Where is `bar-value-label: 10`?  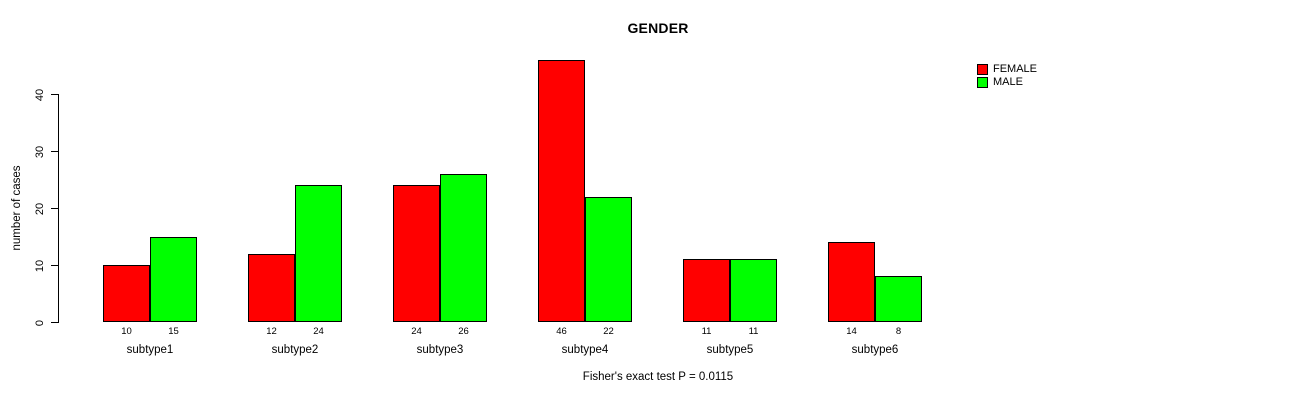
bar-value-label: 10 is located at coordinates (126, 331).